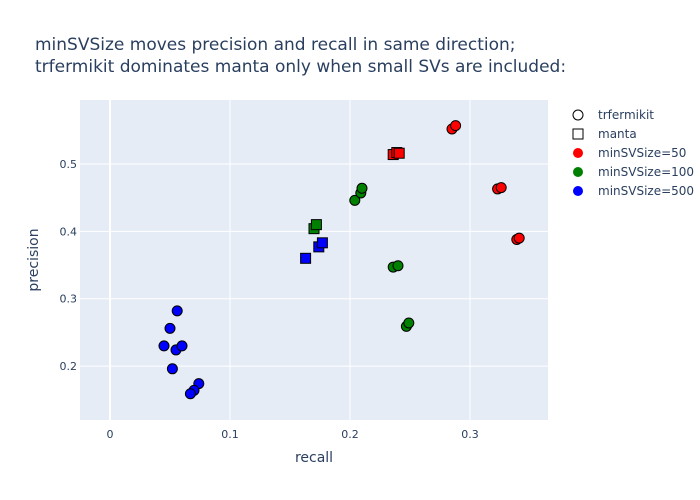 This screenshot has height=500, width=700. I want to click on x-tick-label: 0, so click(110, 434).